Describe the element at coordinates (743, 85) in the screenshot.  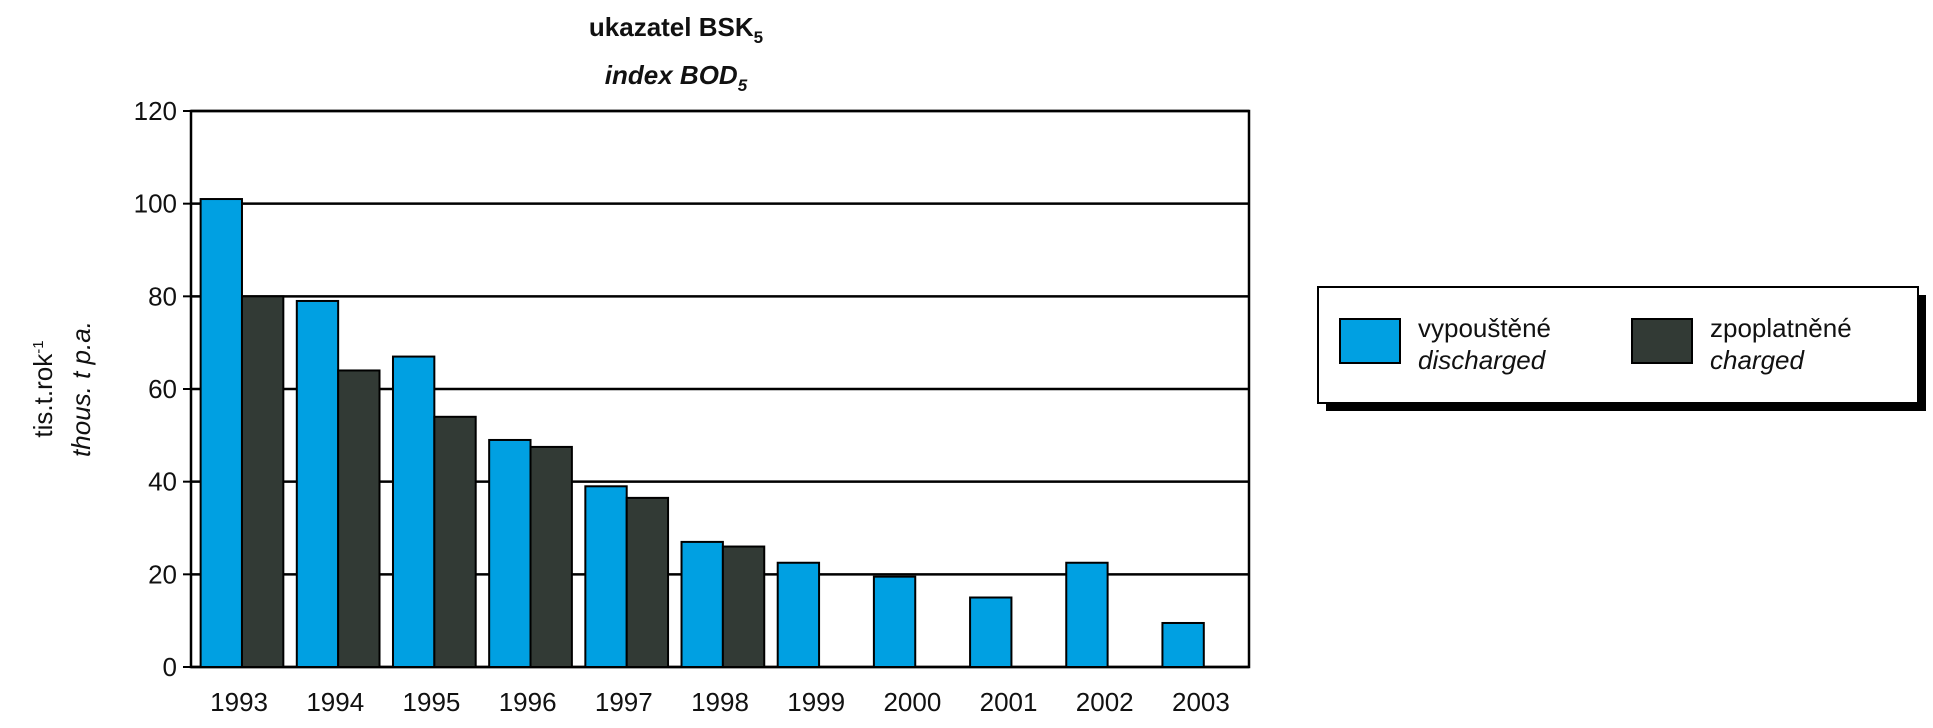
I see `subtitle-subscript: 5` at that location.